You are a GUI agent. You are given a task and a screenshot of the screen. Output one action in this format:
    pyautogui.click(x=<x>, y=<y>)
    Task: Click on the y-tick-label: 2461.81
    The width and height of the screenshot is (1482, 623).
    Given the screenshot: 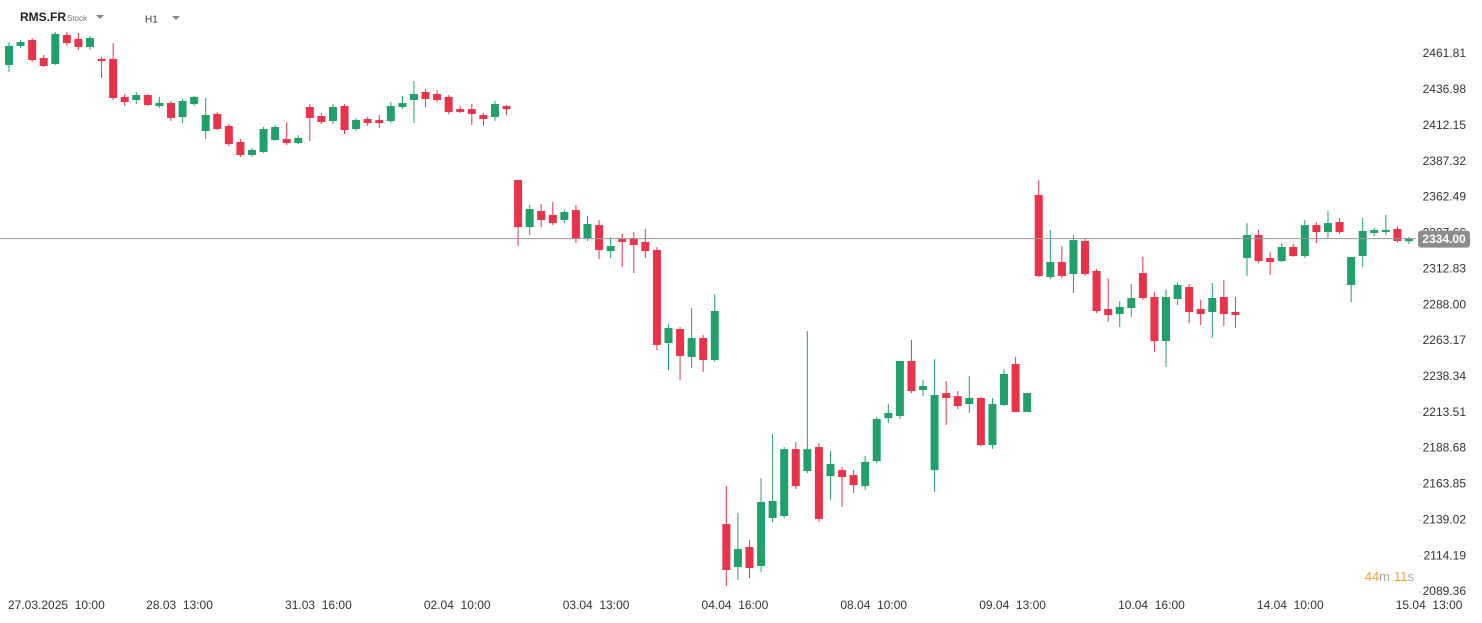 What is the action you would take?
    pyautogui.click(x=1445, y=53)
    